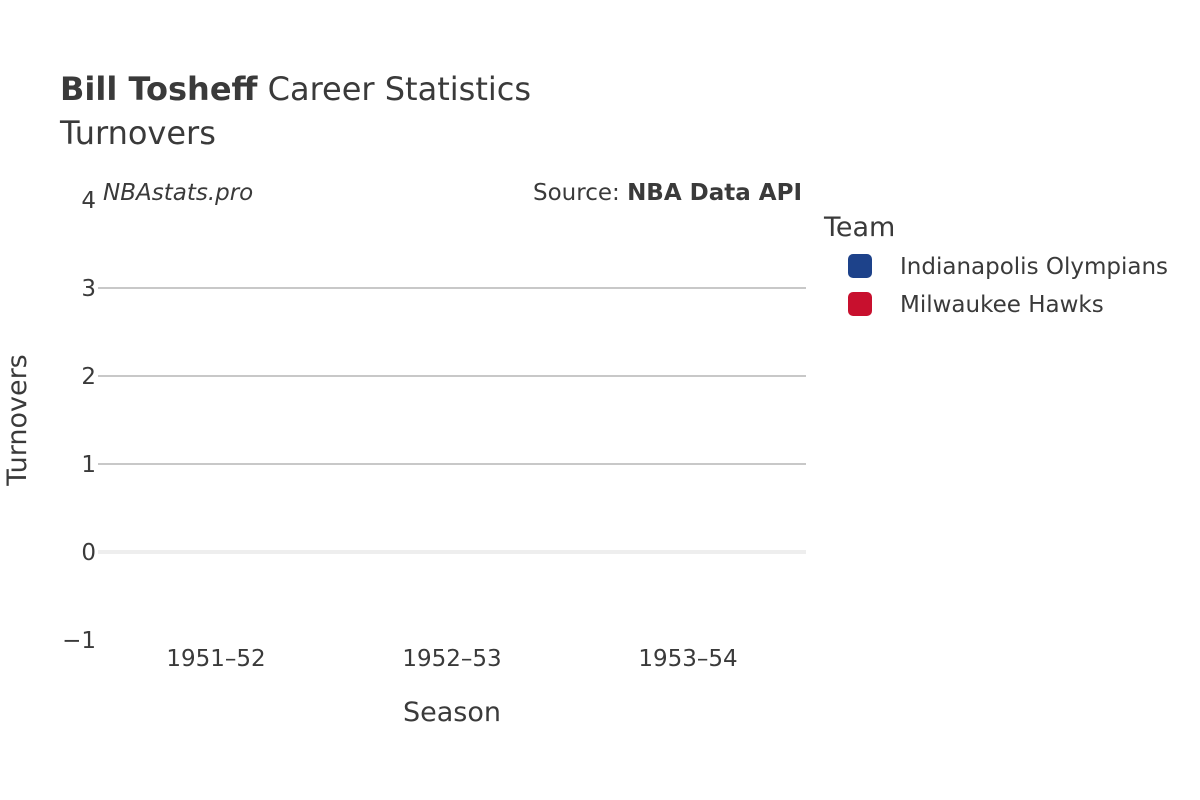 The image size is (1200, 800). I want to click on legend-title: Team, so click(859, 227).